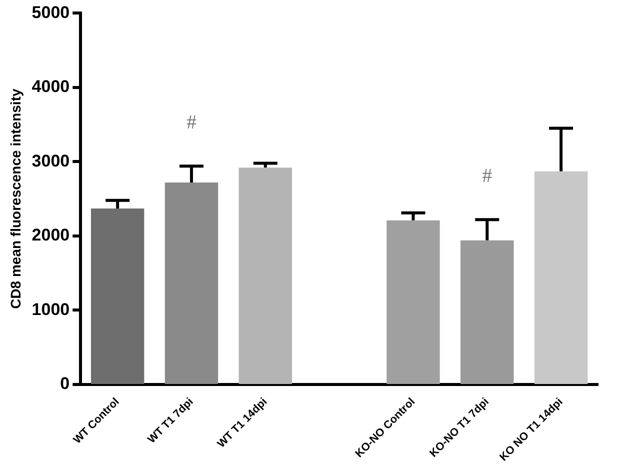 The height and width of the screenshot is (467, 618). What do you see at coordinates (15, 198) in the screenshot?
I see `y-axis-title: CD8 mean fluorescence intensity` at bounding box center [15, 198].